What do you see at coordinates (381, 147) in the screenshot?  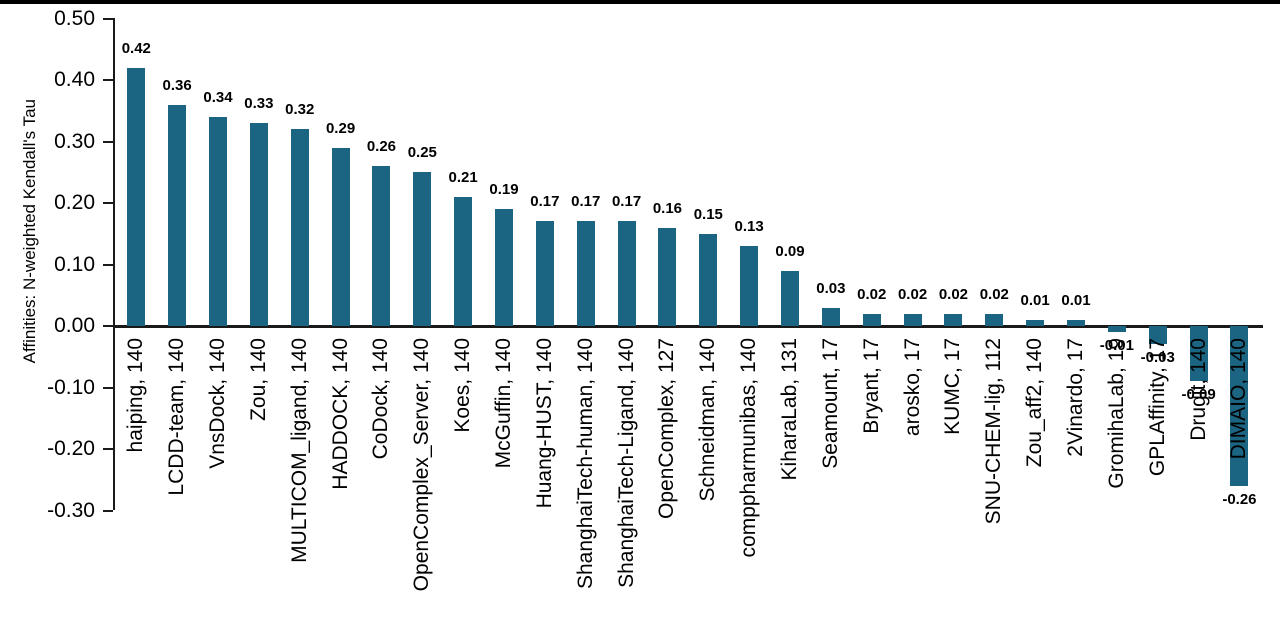 I see `bar-value-label: 0.26` at bounding box center [381, 147].